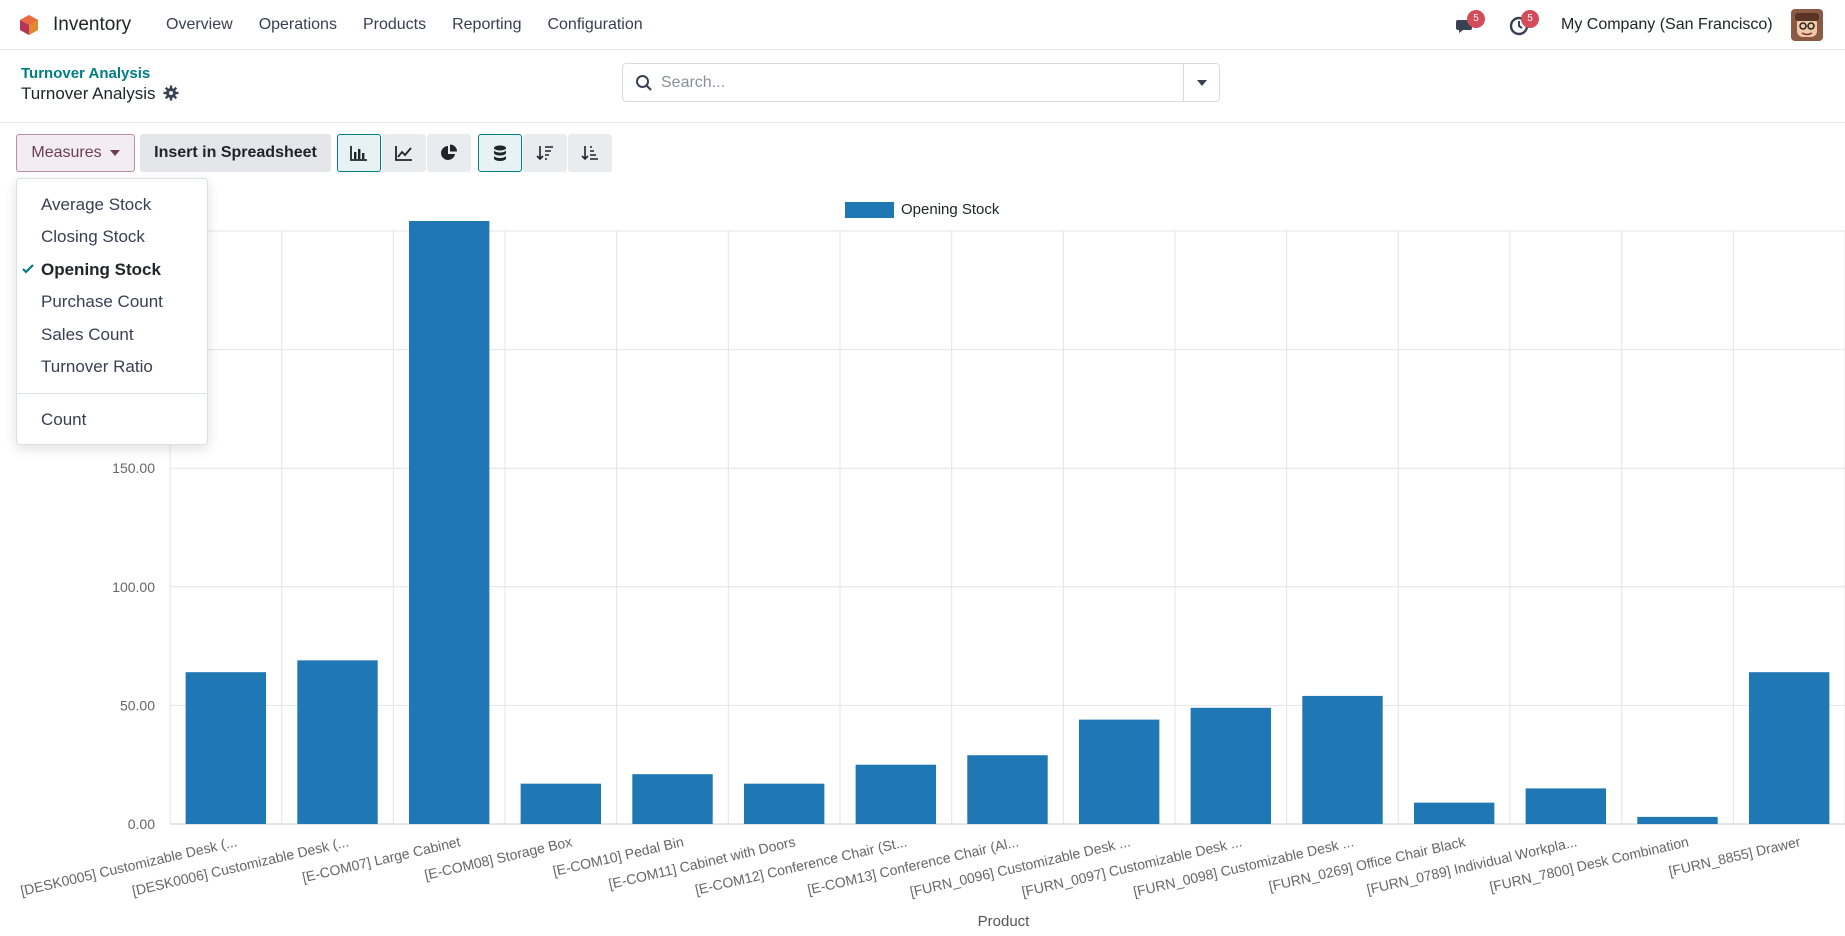 Image resolution: width=1845 pixels, height=936 pixels. Describe the element at coordinates (101, 269) in the screenshot. I see `measure-opening-stock-label: Opening Stock` at that location.